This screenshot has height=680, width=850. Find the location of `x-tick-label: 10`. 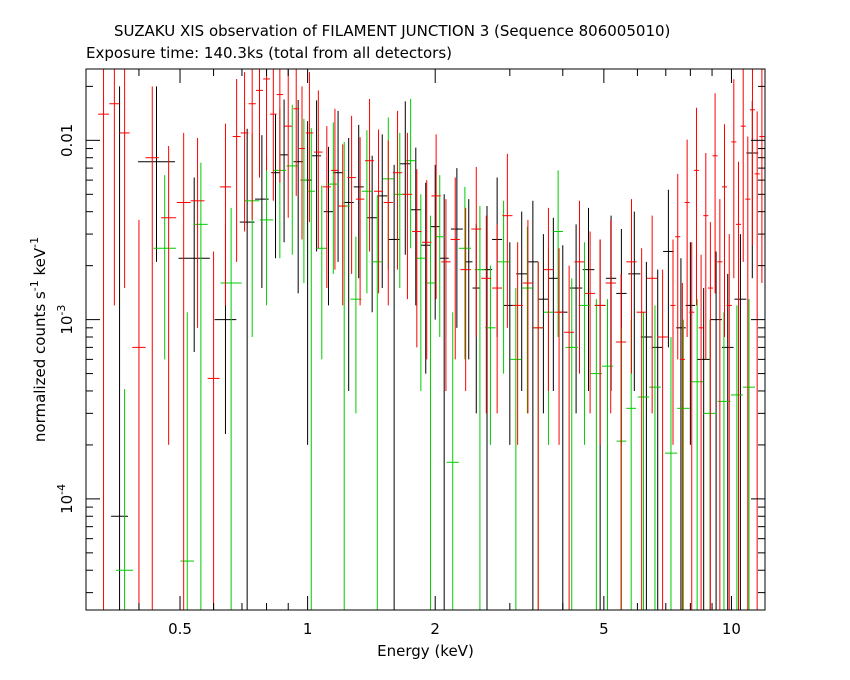

x-tick-label: 10 is located at coordinates (731, 629).